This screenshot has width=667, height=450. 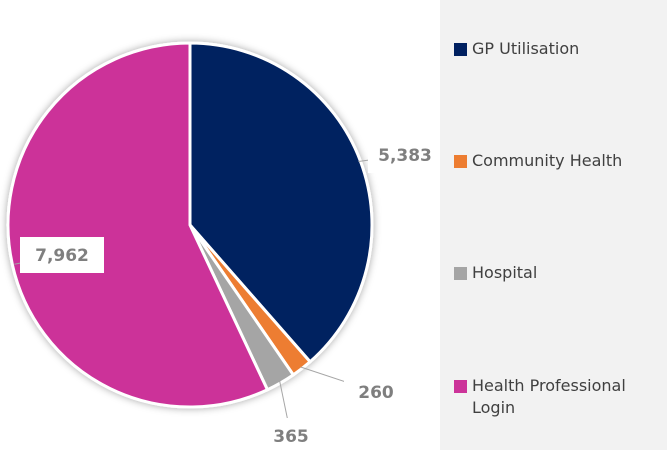 What do you see at coordinates (559, 273) in the screenshot?
I see `legend-item: Hospital` at bounding box center [559, 273].